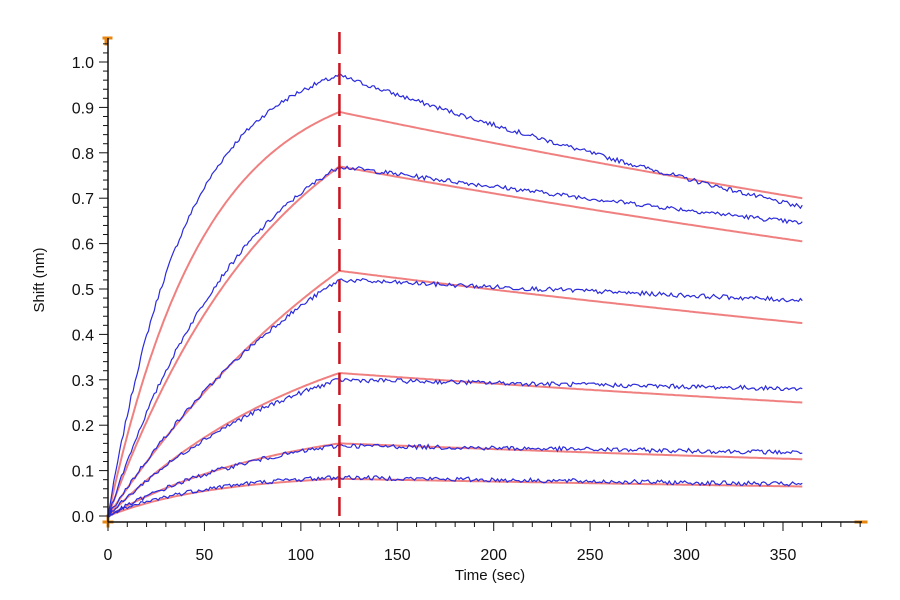 The image size is (900, 600). What do you see at coordinates (783, 555) in the screenshot?
I see `x-tick-label: 350` at bounding box center [783, 555].